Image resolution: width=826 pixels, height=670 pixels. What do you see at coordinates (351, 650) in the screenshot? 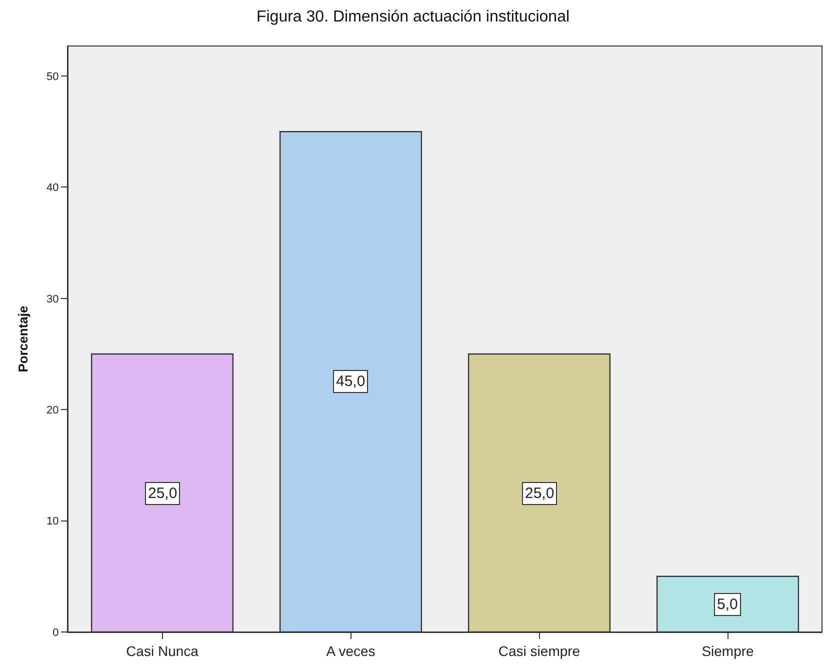
I see `x-tick-label: A veces` at bounding box center [351, 650].